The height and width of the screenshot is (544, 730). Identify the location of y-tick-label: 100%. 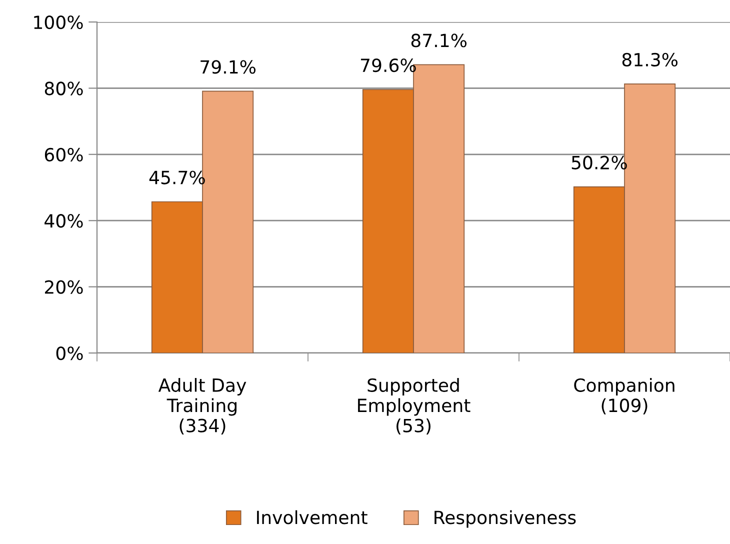
(58, 22).